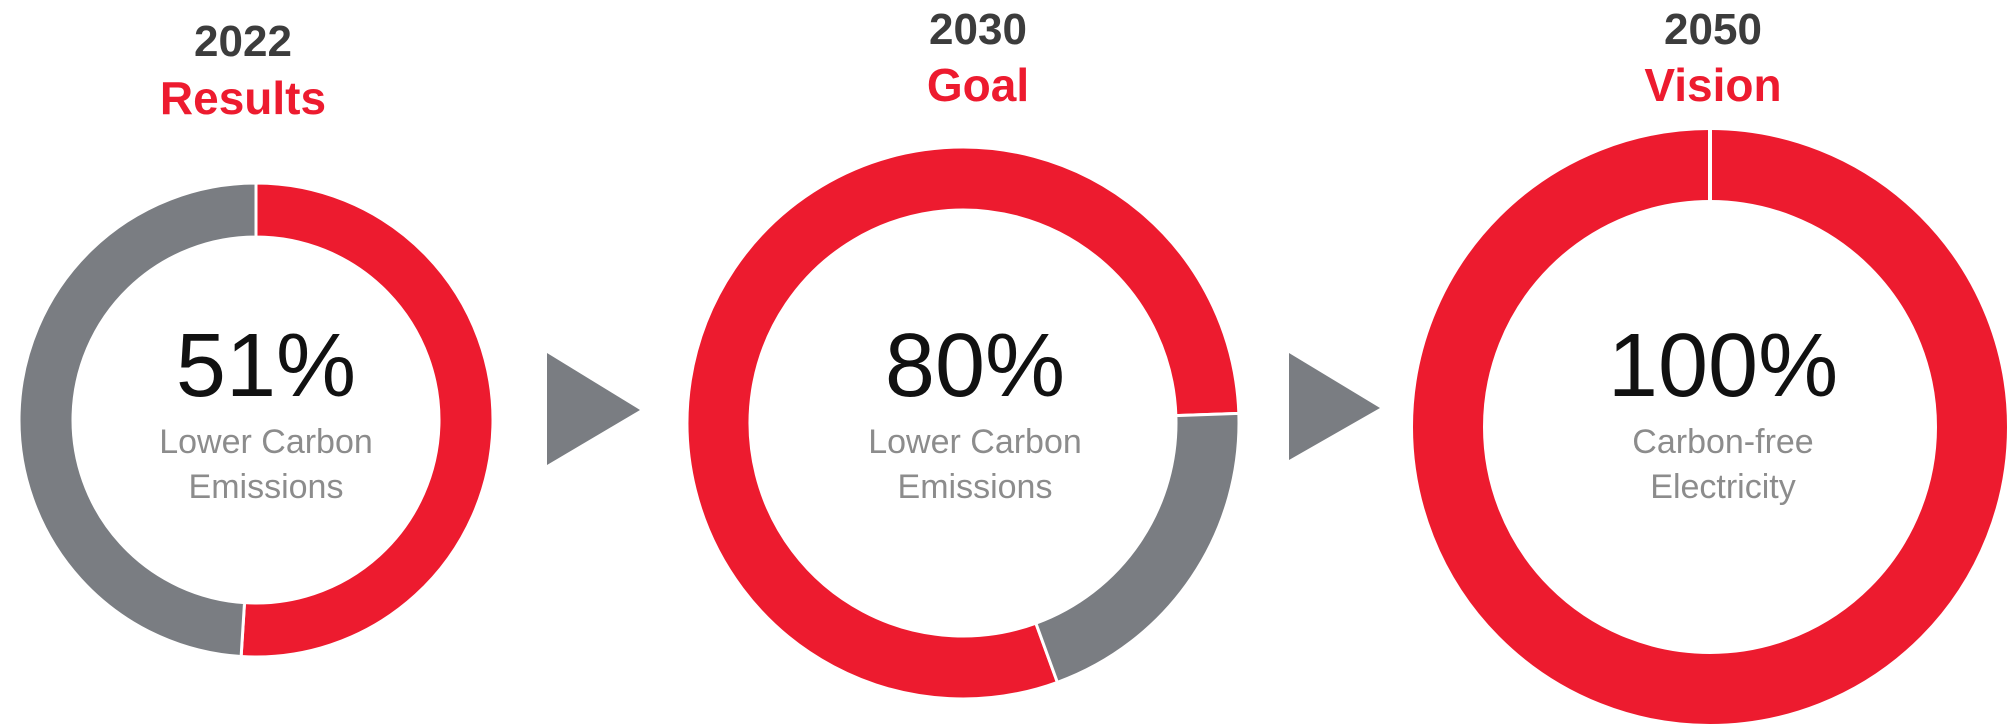 Image resolution: width=2009 pixels, height=728 pixels. Describe the element at coordinates (978, 29) in the screenshot. I see `chart-2030-year: 2030` at that location.